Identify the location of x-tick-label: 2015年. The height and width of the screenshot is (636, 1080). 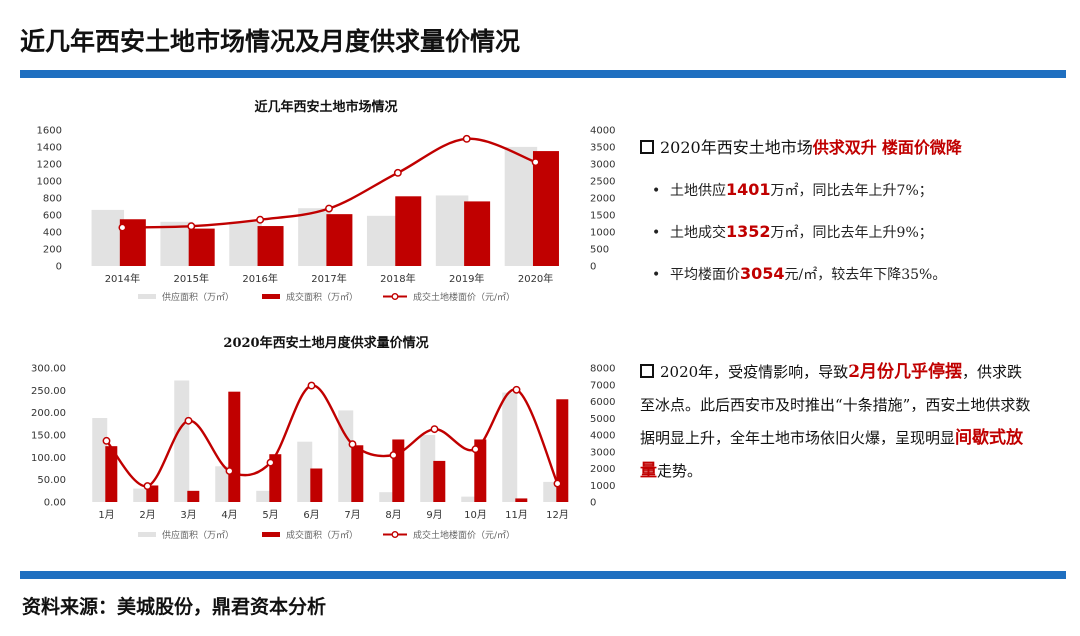
(191, 278).